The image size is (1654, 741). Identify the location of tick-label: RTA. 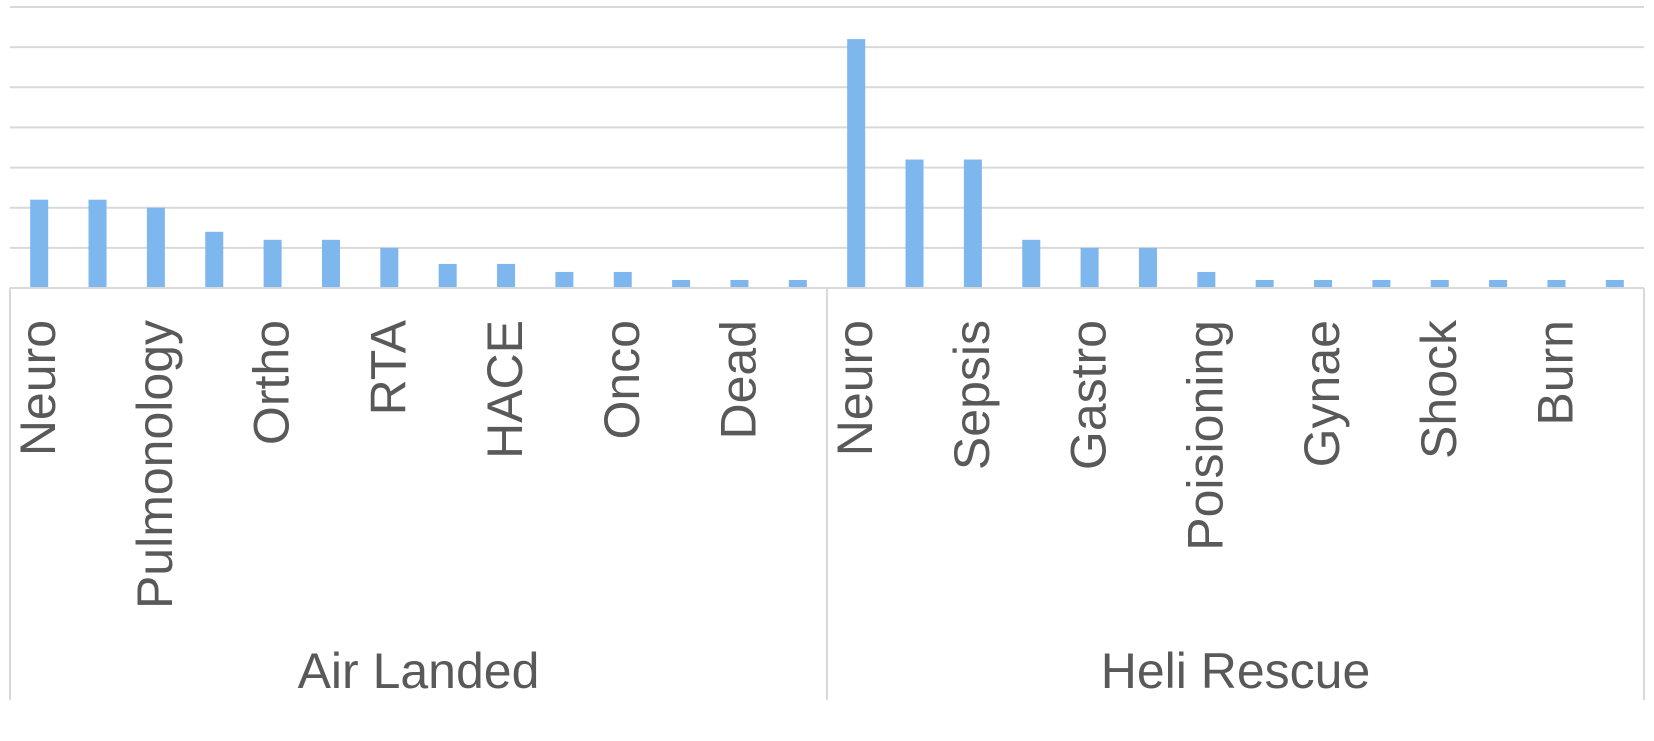
(388, 367).